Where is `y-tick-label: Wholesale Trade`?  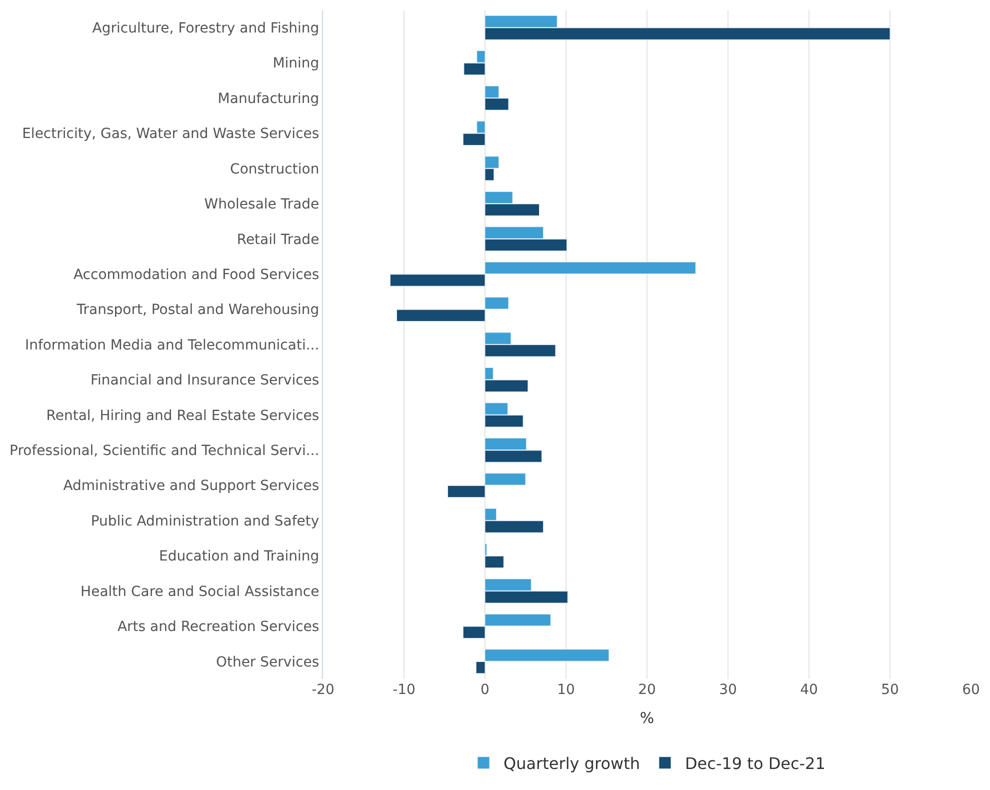 y-tick-label: Wholesale Trade is located at coordinates (262, 204).